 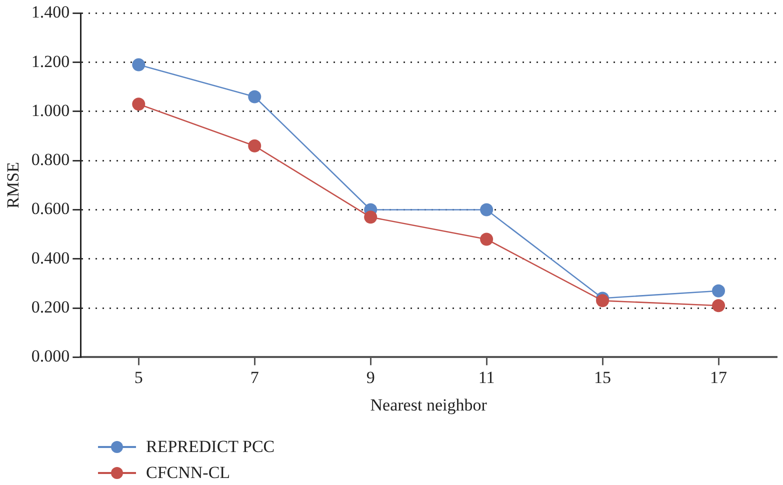 What do you see at coordinates (210, 447) in the screenshot?
I see `legend-label: REPREDICT PCC` at bounding box center [210, 447].